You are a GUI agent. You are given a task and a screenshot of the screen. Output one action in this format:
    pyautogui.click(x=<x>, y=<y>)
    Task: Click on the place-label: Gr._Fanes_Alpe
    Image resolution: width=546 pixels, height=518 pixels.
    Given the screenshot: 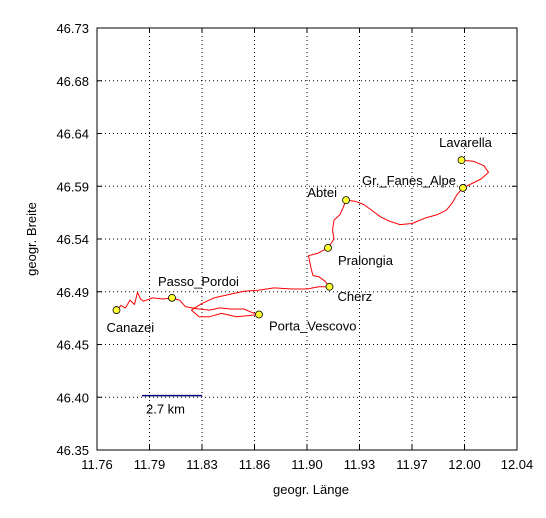 What is the action you would take?
    pyautogui.click(x=409, y=180)
    